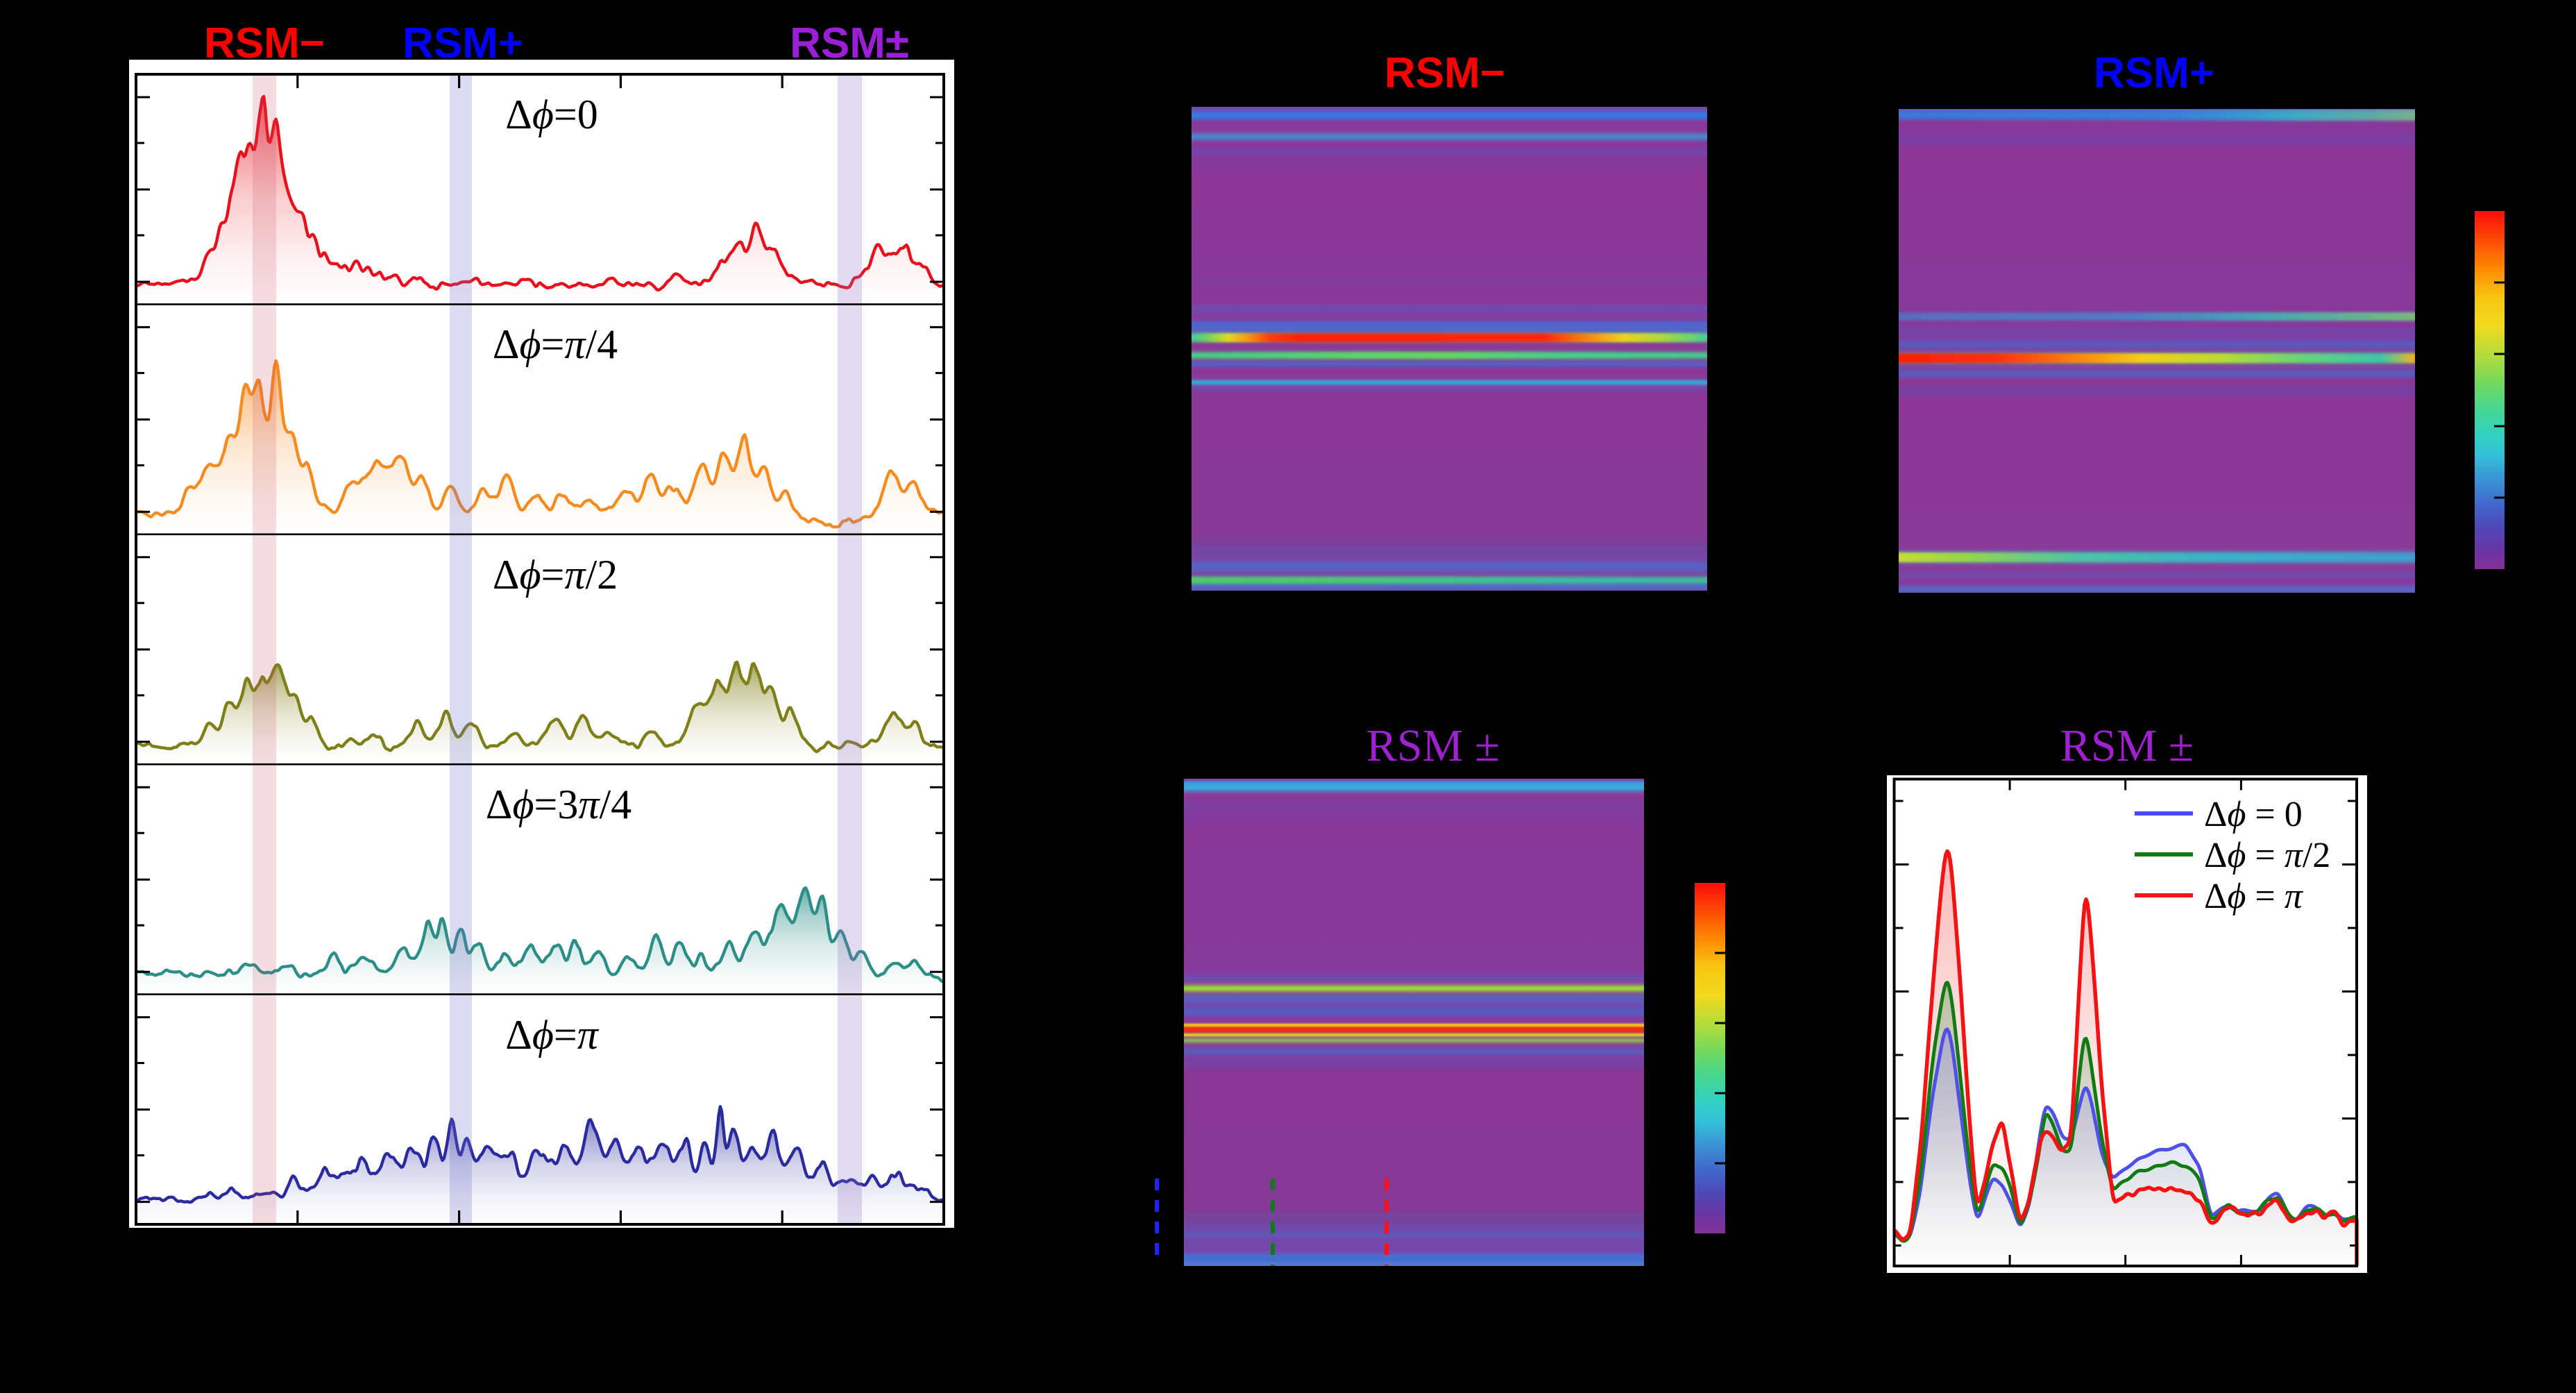  What do you see at coordinates (559, 804) in the screenshot?
I see `svg-text: Δϕ=3π/4` at bounding box center [559, 804].